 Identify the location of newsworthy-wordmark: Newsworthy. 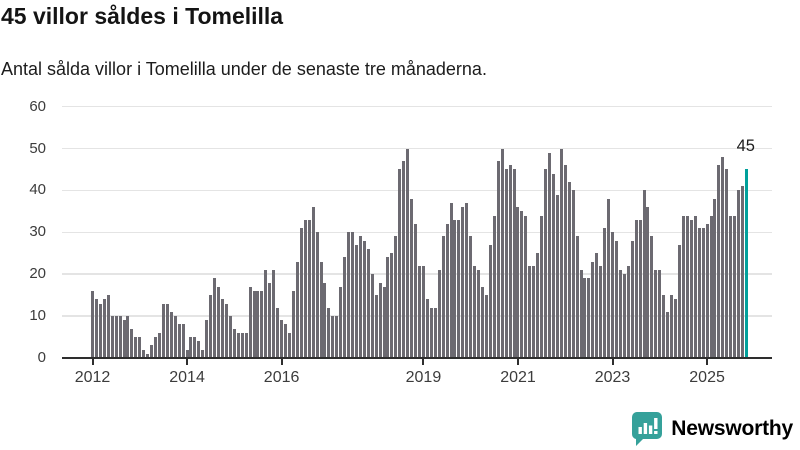
(732, 428).